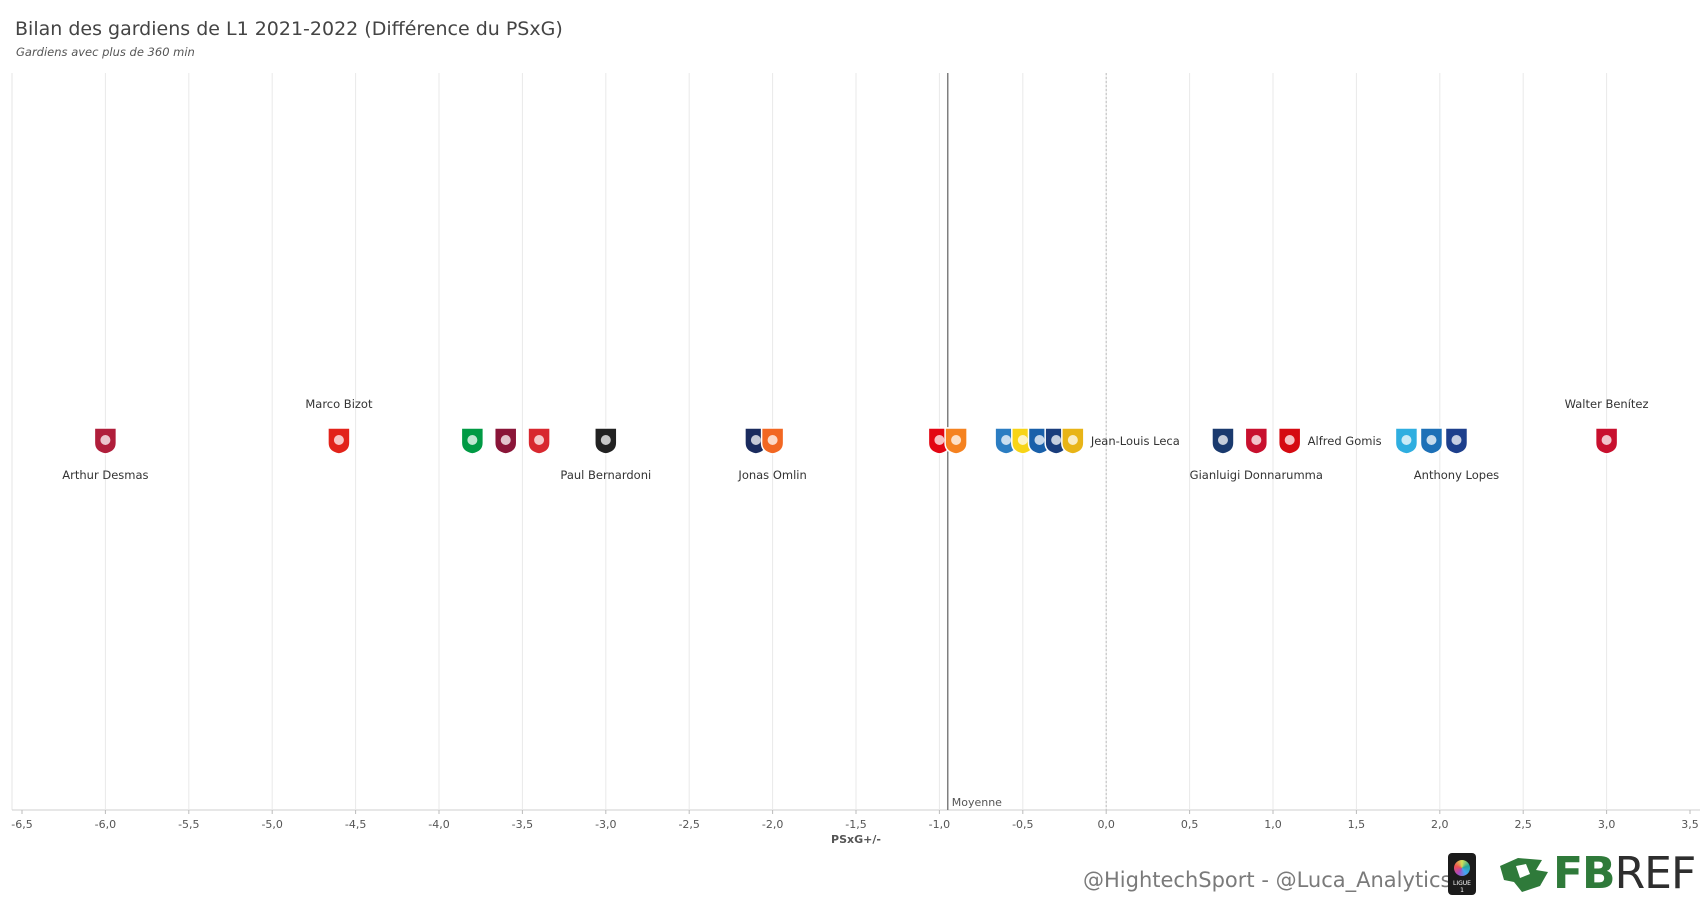  Describe the element at coordinates (1440, 824) in the screenshot. I see `x-tick-label: 2,0` at that location.